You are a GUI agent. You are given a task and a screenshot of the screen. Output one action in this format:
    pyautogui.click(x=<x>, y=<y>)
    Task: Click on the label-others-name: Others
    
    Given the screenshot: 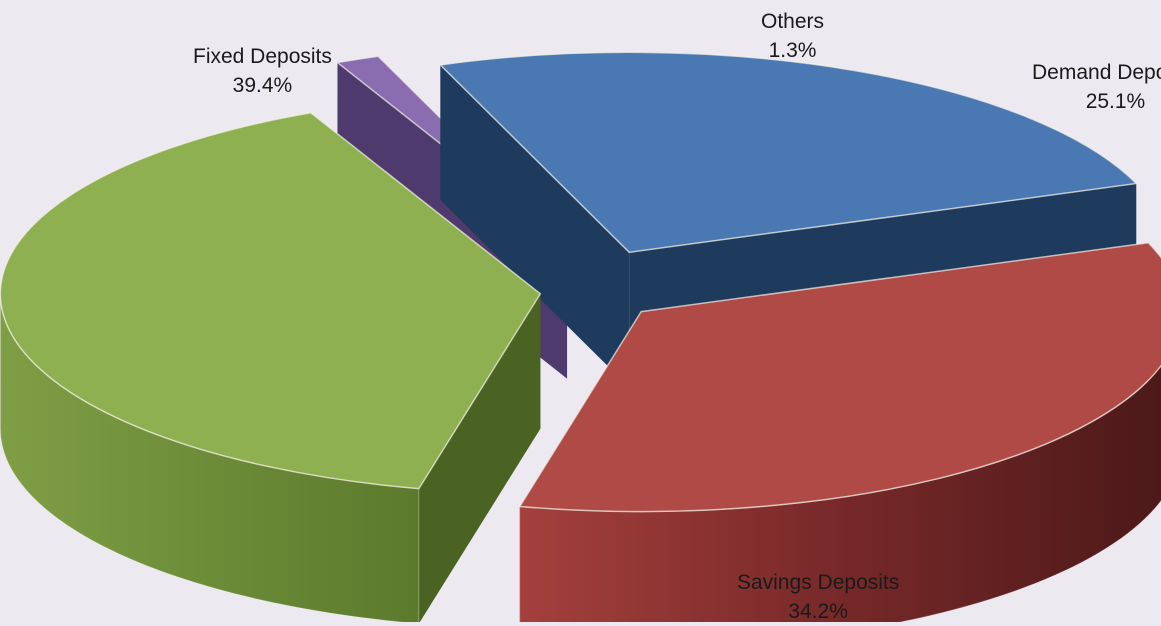 What is the action you would take?
    pyautogui.click(x=793, y=21)
    